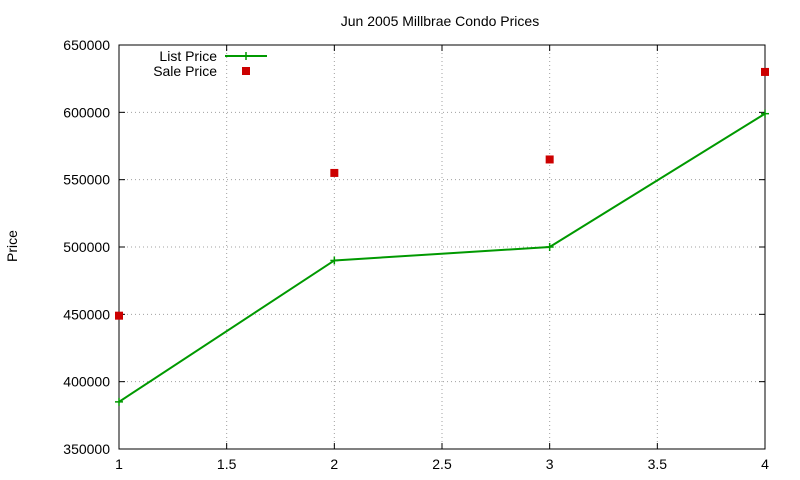 The image size is (800, 480). I want to click on x-tick-label: 1, so click(119, 464).